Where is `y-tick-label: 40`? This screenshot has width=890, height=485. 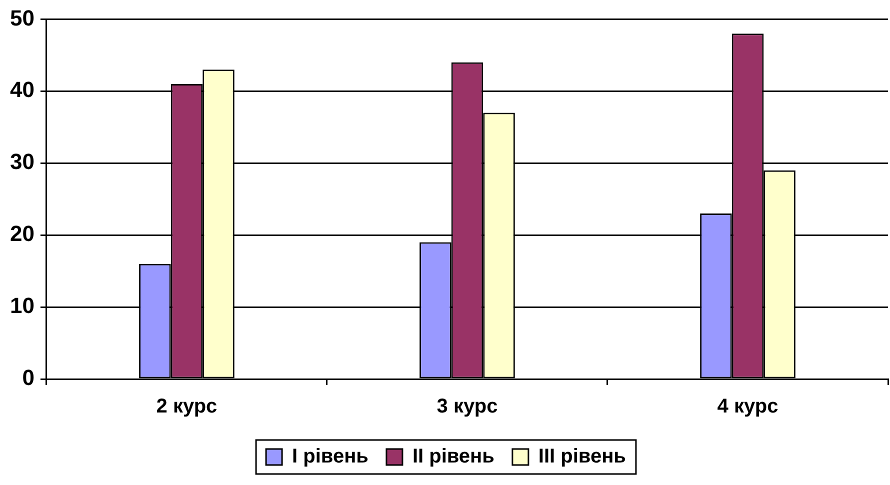
y-tick-label: 40 is located at coordinates (22, 89).